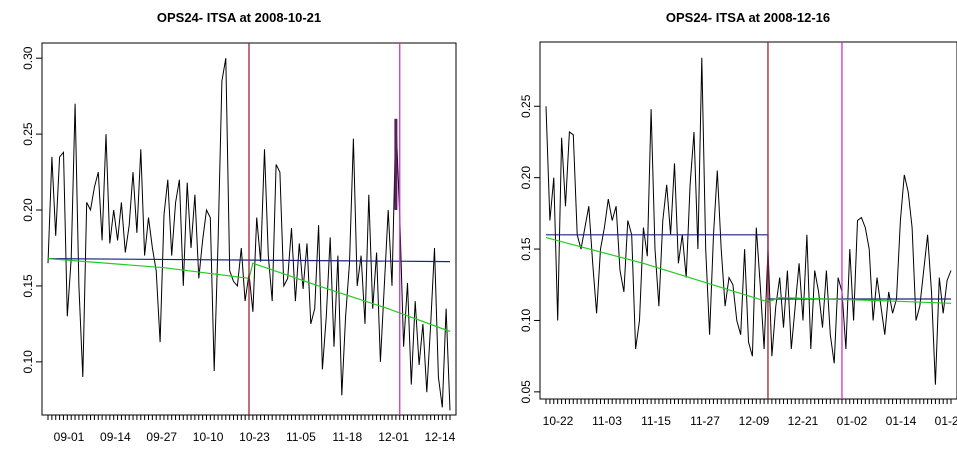 Image resolution: width=957 pixels, height=452 pixels. I want to click on x-tick-label: 09-14, so click(115, 437).